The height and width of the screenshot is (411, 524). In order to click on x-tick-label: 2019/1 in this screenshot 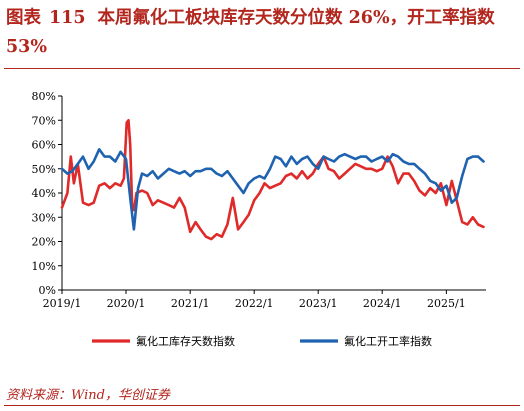, I will do `click(62, 303)`.